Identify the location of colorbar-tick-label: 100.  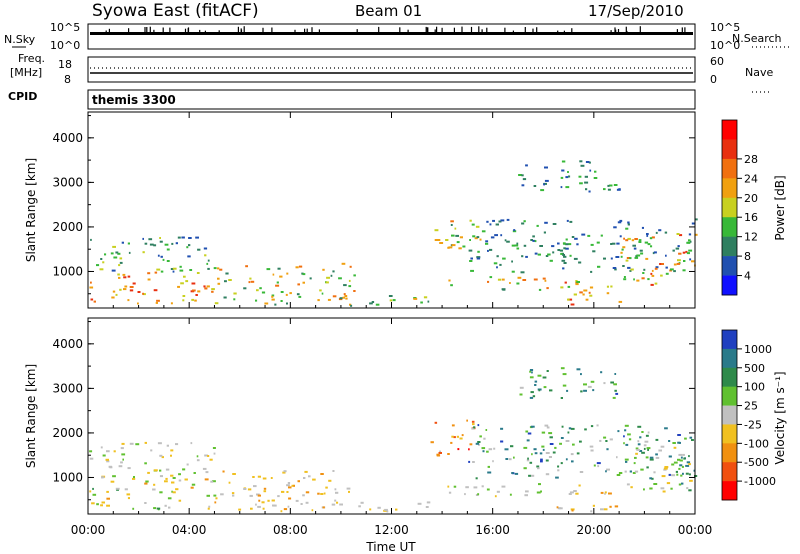
(754, 387).